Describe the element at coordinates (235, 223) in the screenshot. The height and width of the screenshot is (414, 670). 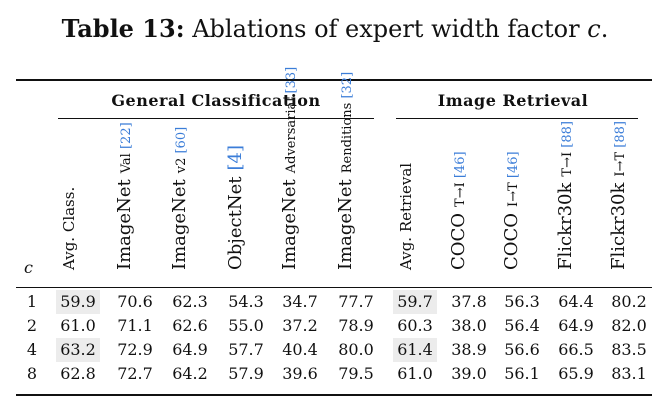
I see `column-header-main: ObjectNet` at that location.